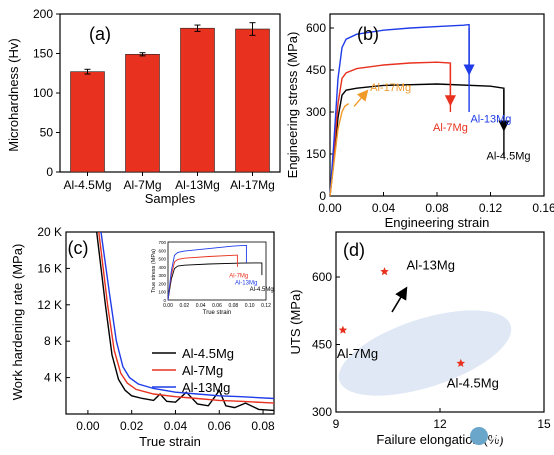 This screenshot has width=554, height=455. I want to click on panel-a-x-tick-label: Al-17Mg, so click(252, 185).